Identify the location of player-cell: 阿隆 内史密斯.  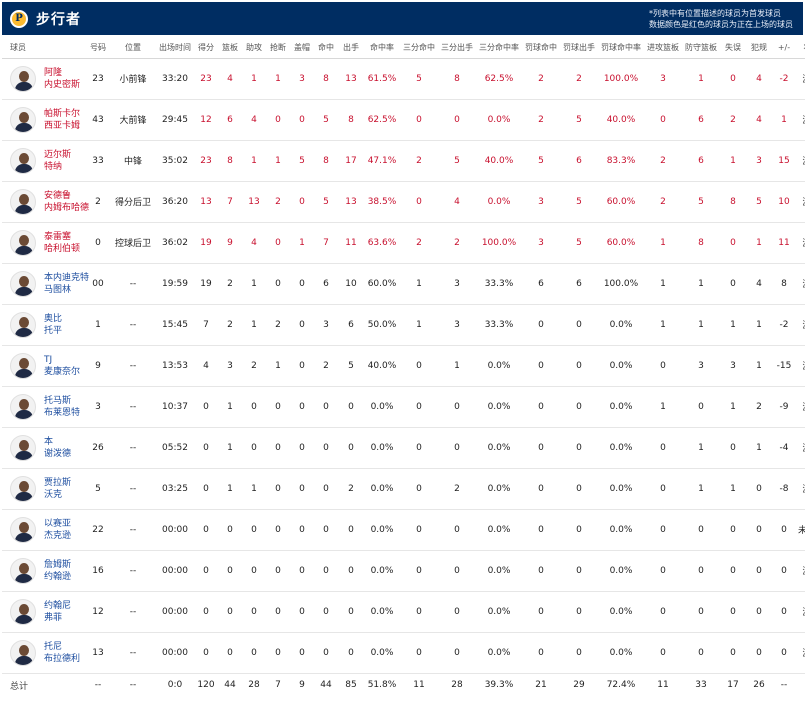
(44, 79).